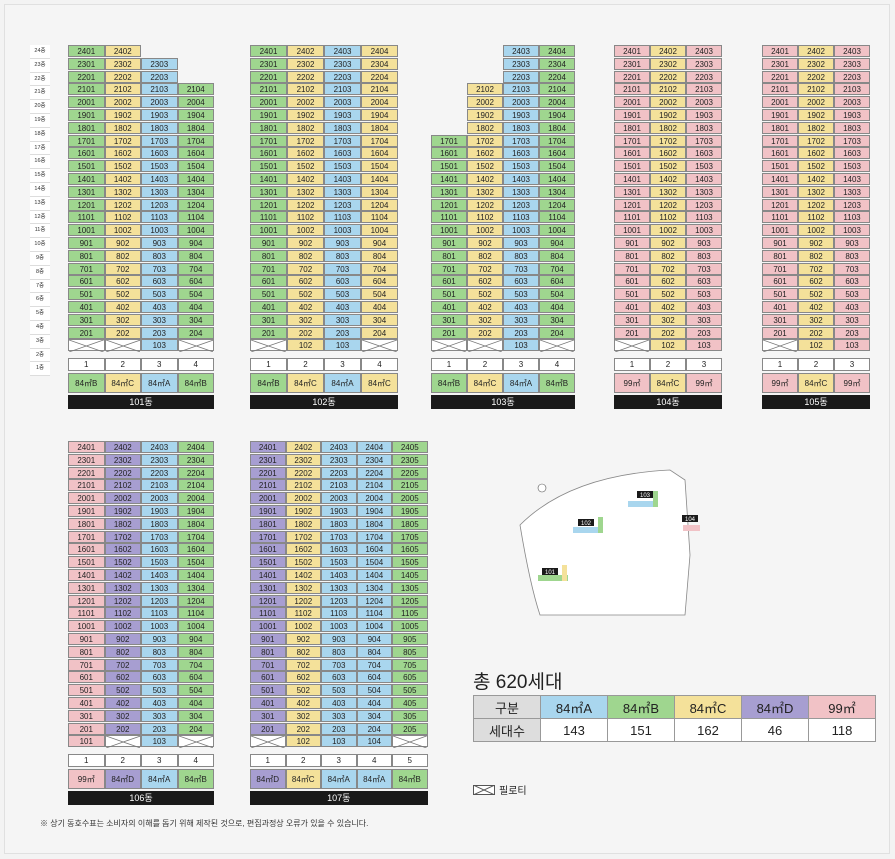 The image size is (895, 859). I want to click on floor-label: 8층, so click(40, 272).